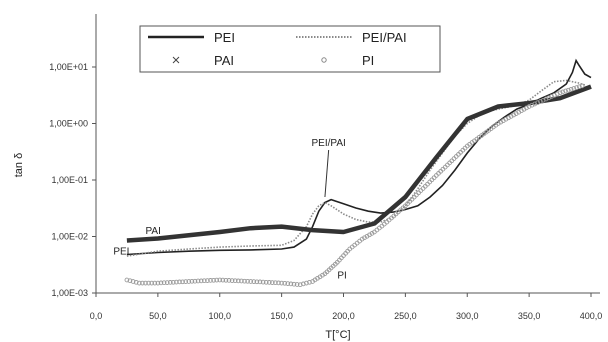 The image size is (608, 342). What do you see at coordinates (343, 316) in the screenshot?
I see `x-tick-label: 200,0` at bounding box center [343, 316].